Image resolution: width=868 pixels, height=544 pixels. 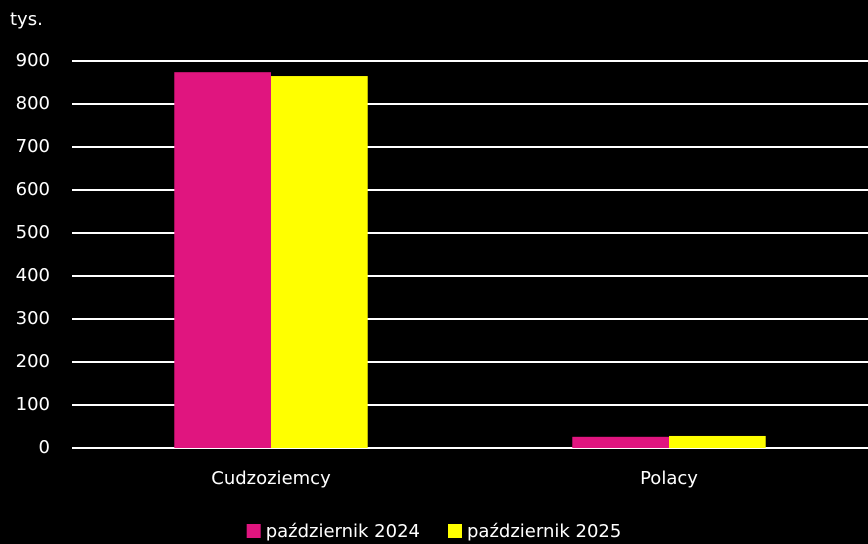 I want to click on y-tick-label: 800, so click(x=33, y=103).